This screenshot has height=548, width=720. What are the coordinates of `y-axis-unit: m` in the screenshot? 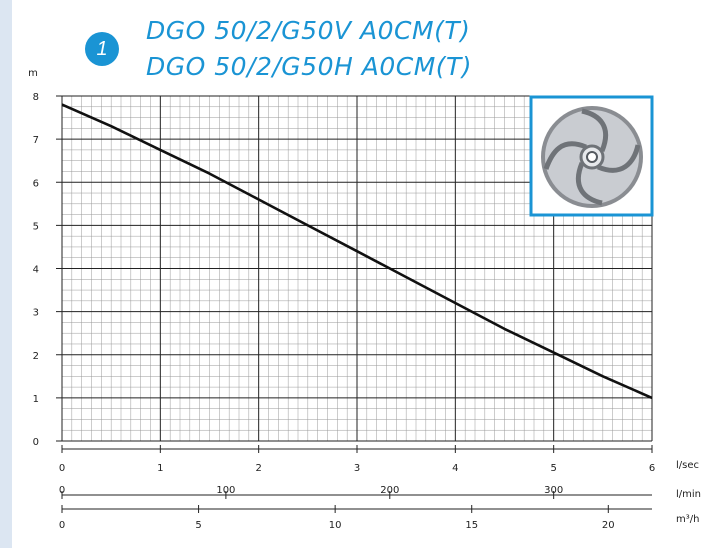 It's located at (33, 73).